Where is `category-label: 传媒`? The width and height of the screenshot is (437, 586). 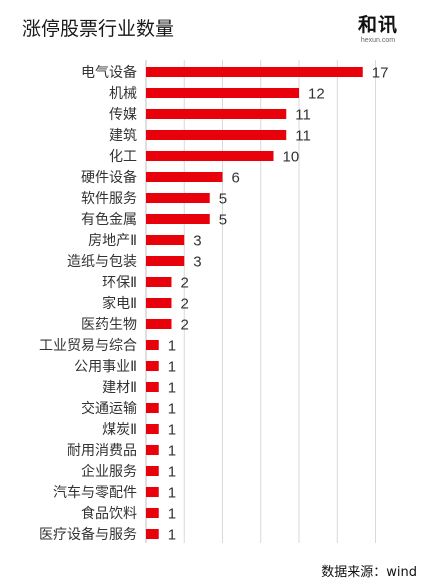
category-label: 传媒 is located at coordinates (123, 115).